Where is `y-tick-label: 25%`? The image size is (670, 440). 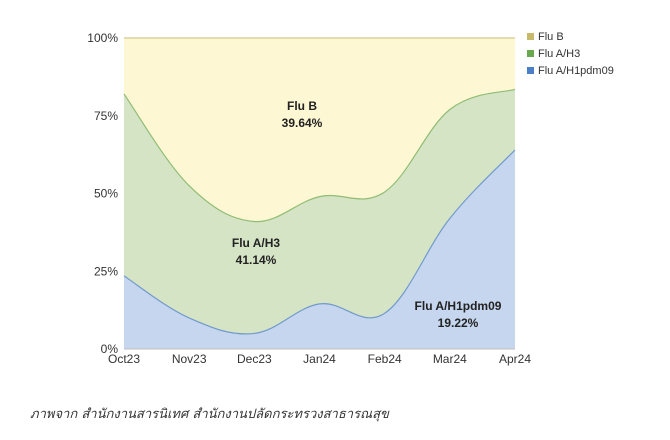
y-tick-label: 25% is located at coordinates (106, 271).